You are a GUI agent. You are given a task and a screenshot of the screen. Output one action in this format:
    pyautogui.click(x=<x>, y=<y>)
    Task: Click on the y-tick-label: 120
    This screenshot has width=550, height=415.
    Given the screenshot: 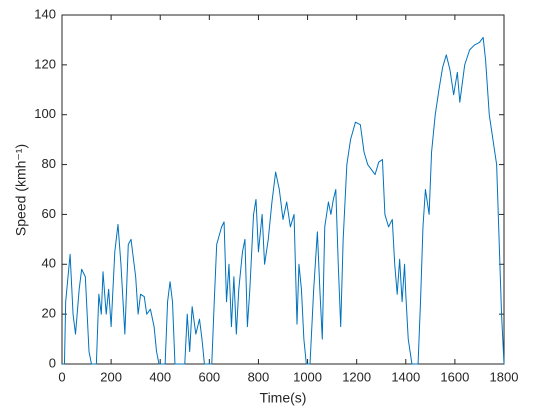 What is the action you would take?
    pyautogui.click(x=45, y=63)
    